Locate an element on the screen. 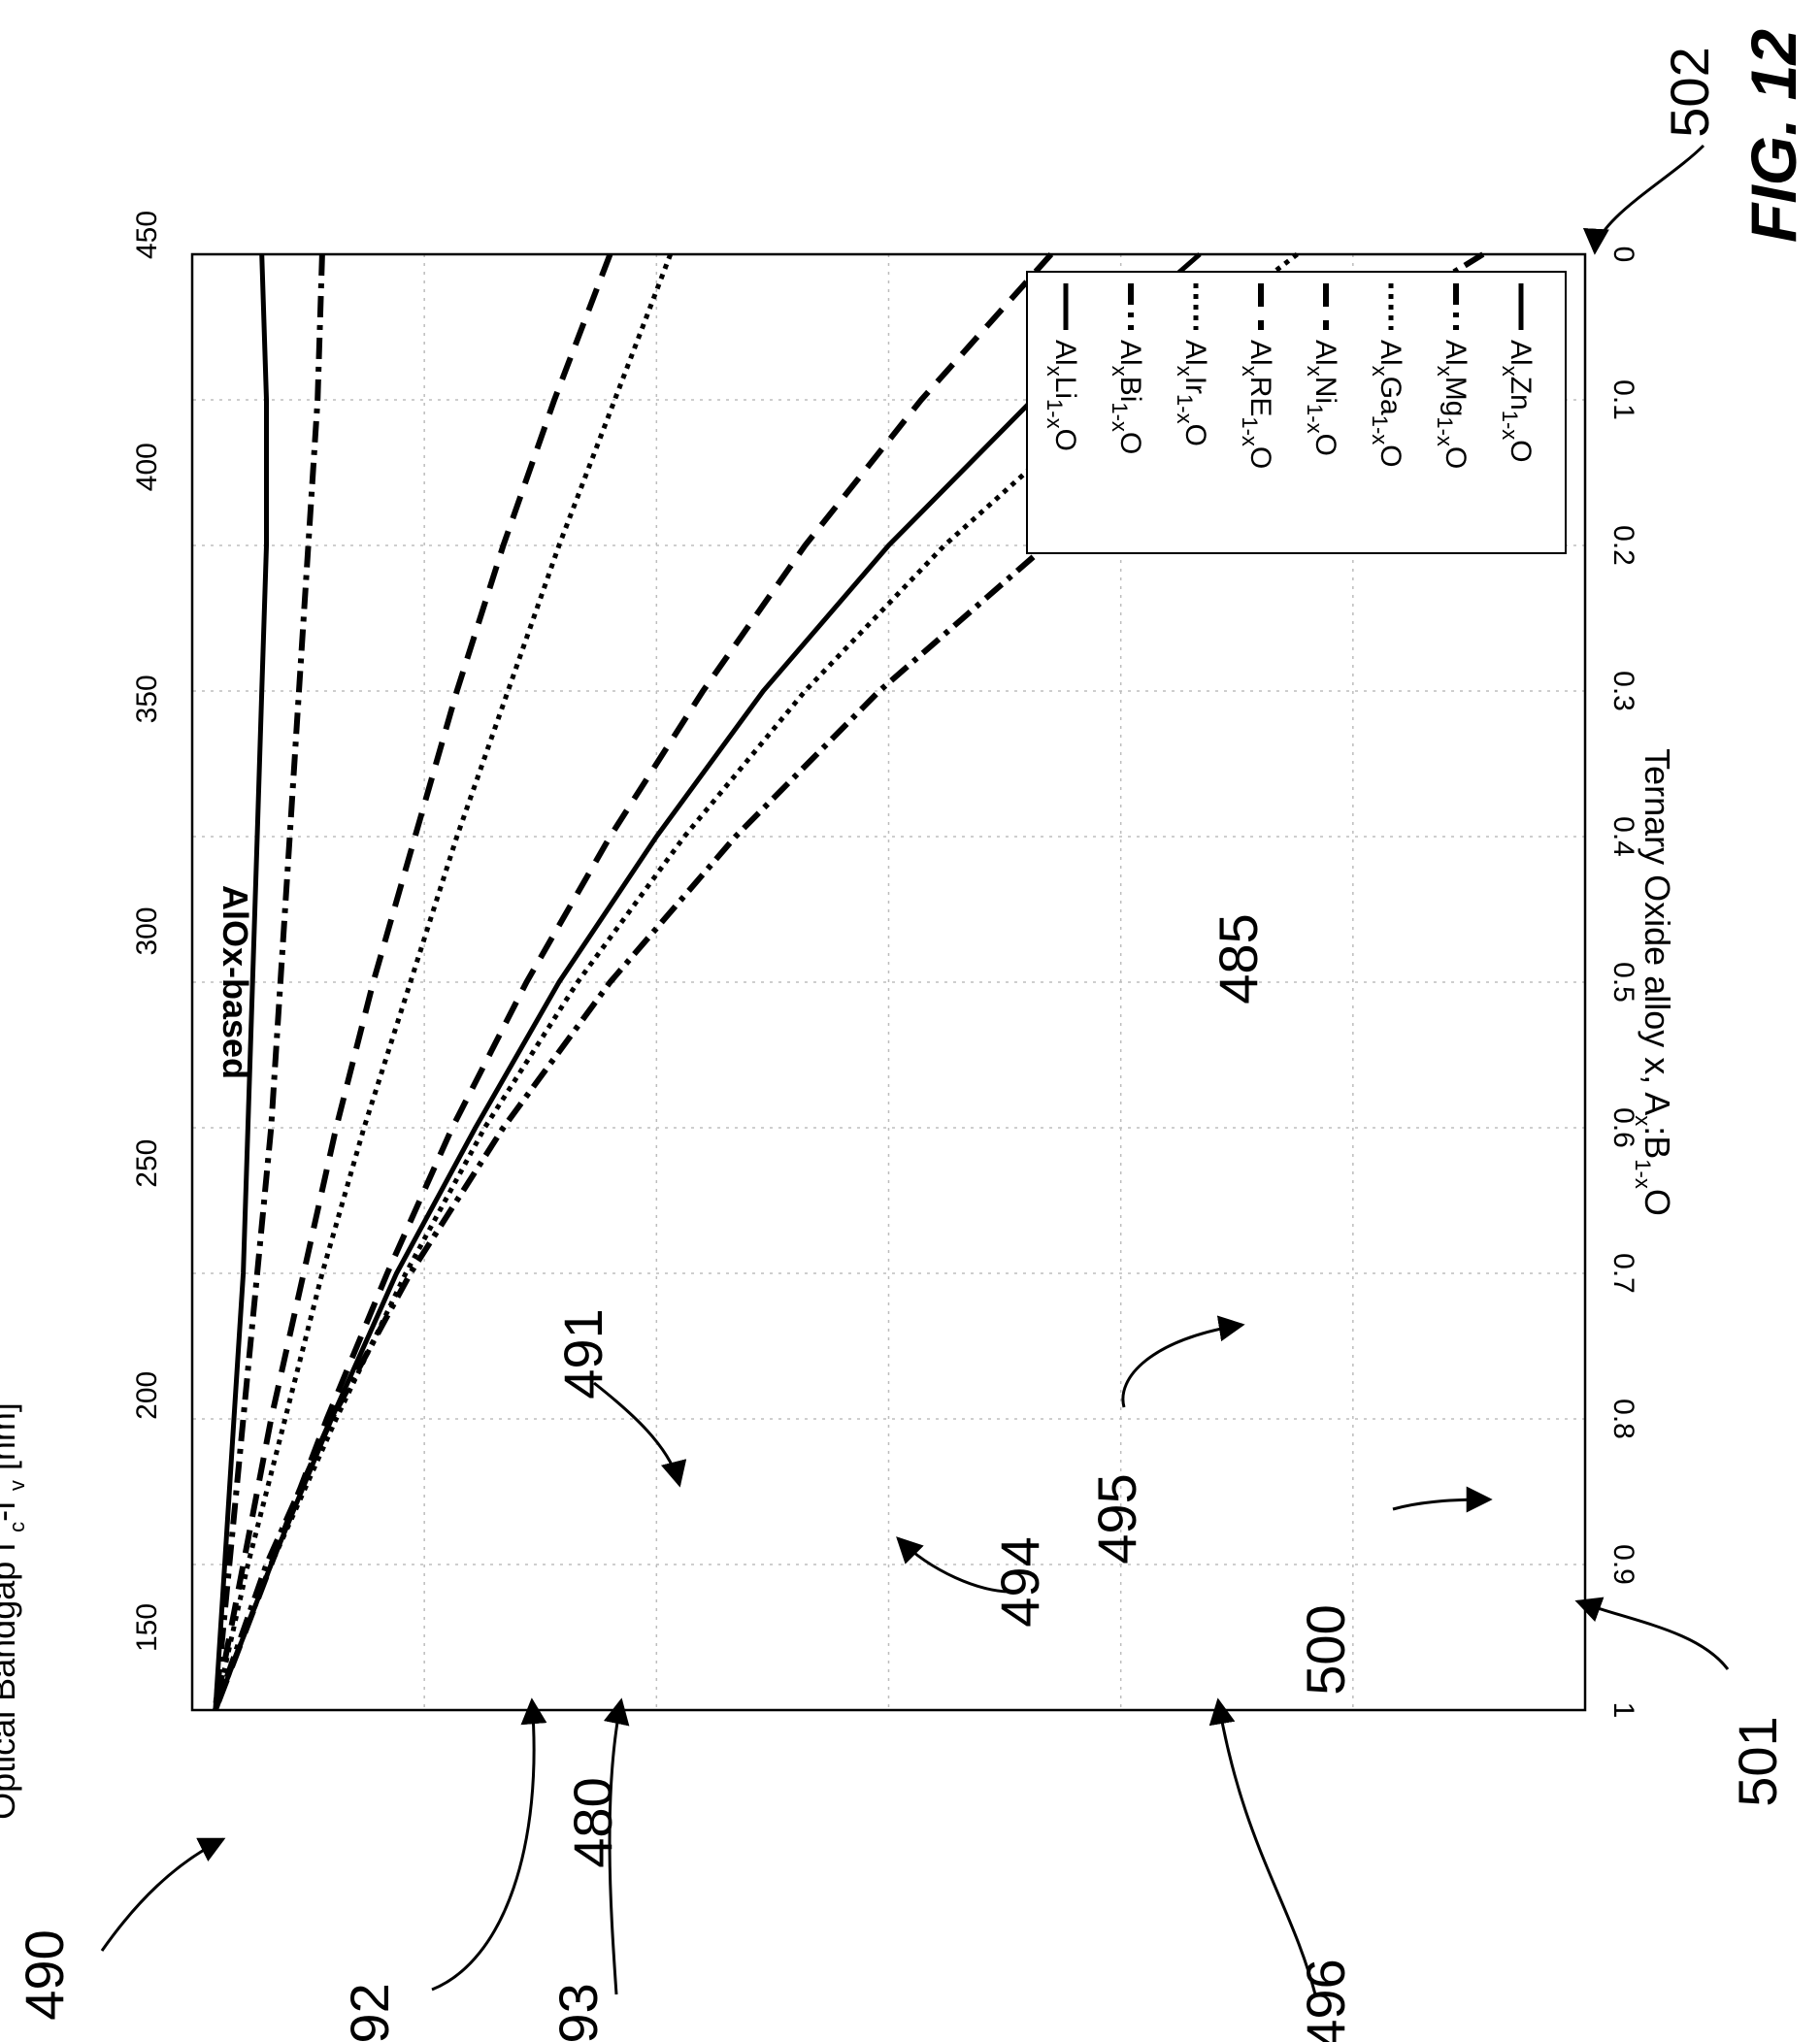 This screenshot has height=2042, width=1820. legend-entry: AlxMg1-xO is located at coordinates (1452, 405).